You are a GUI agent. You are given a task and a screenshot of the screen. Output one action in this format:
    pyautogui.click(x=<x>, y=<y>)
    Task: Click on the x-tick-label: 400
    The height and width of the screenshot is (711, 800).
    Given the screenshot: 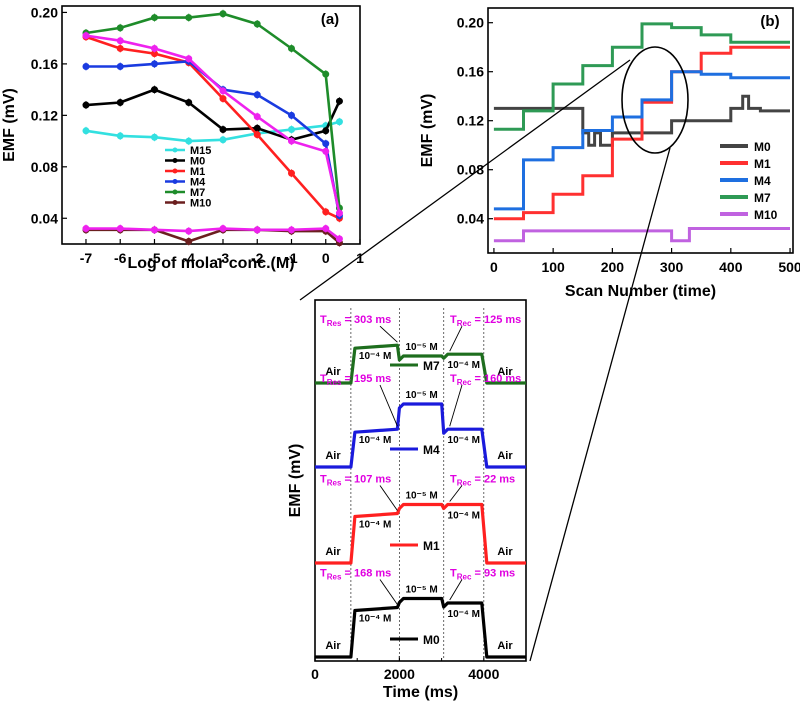 What is the action you would take?
    pyautogui.click(x=731, y=267)
    